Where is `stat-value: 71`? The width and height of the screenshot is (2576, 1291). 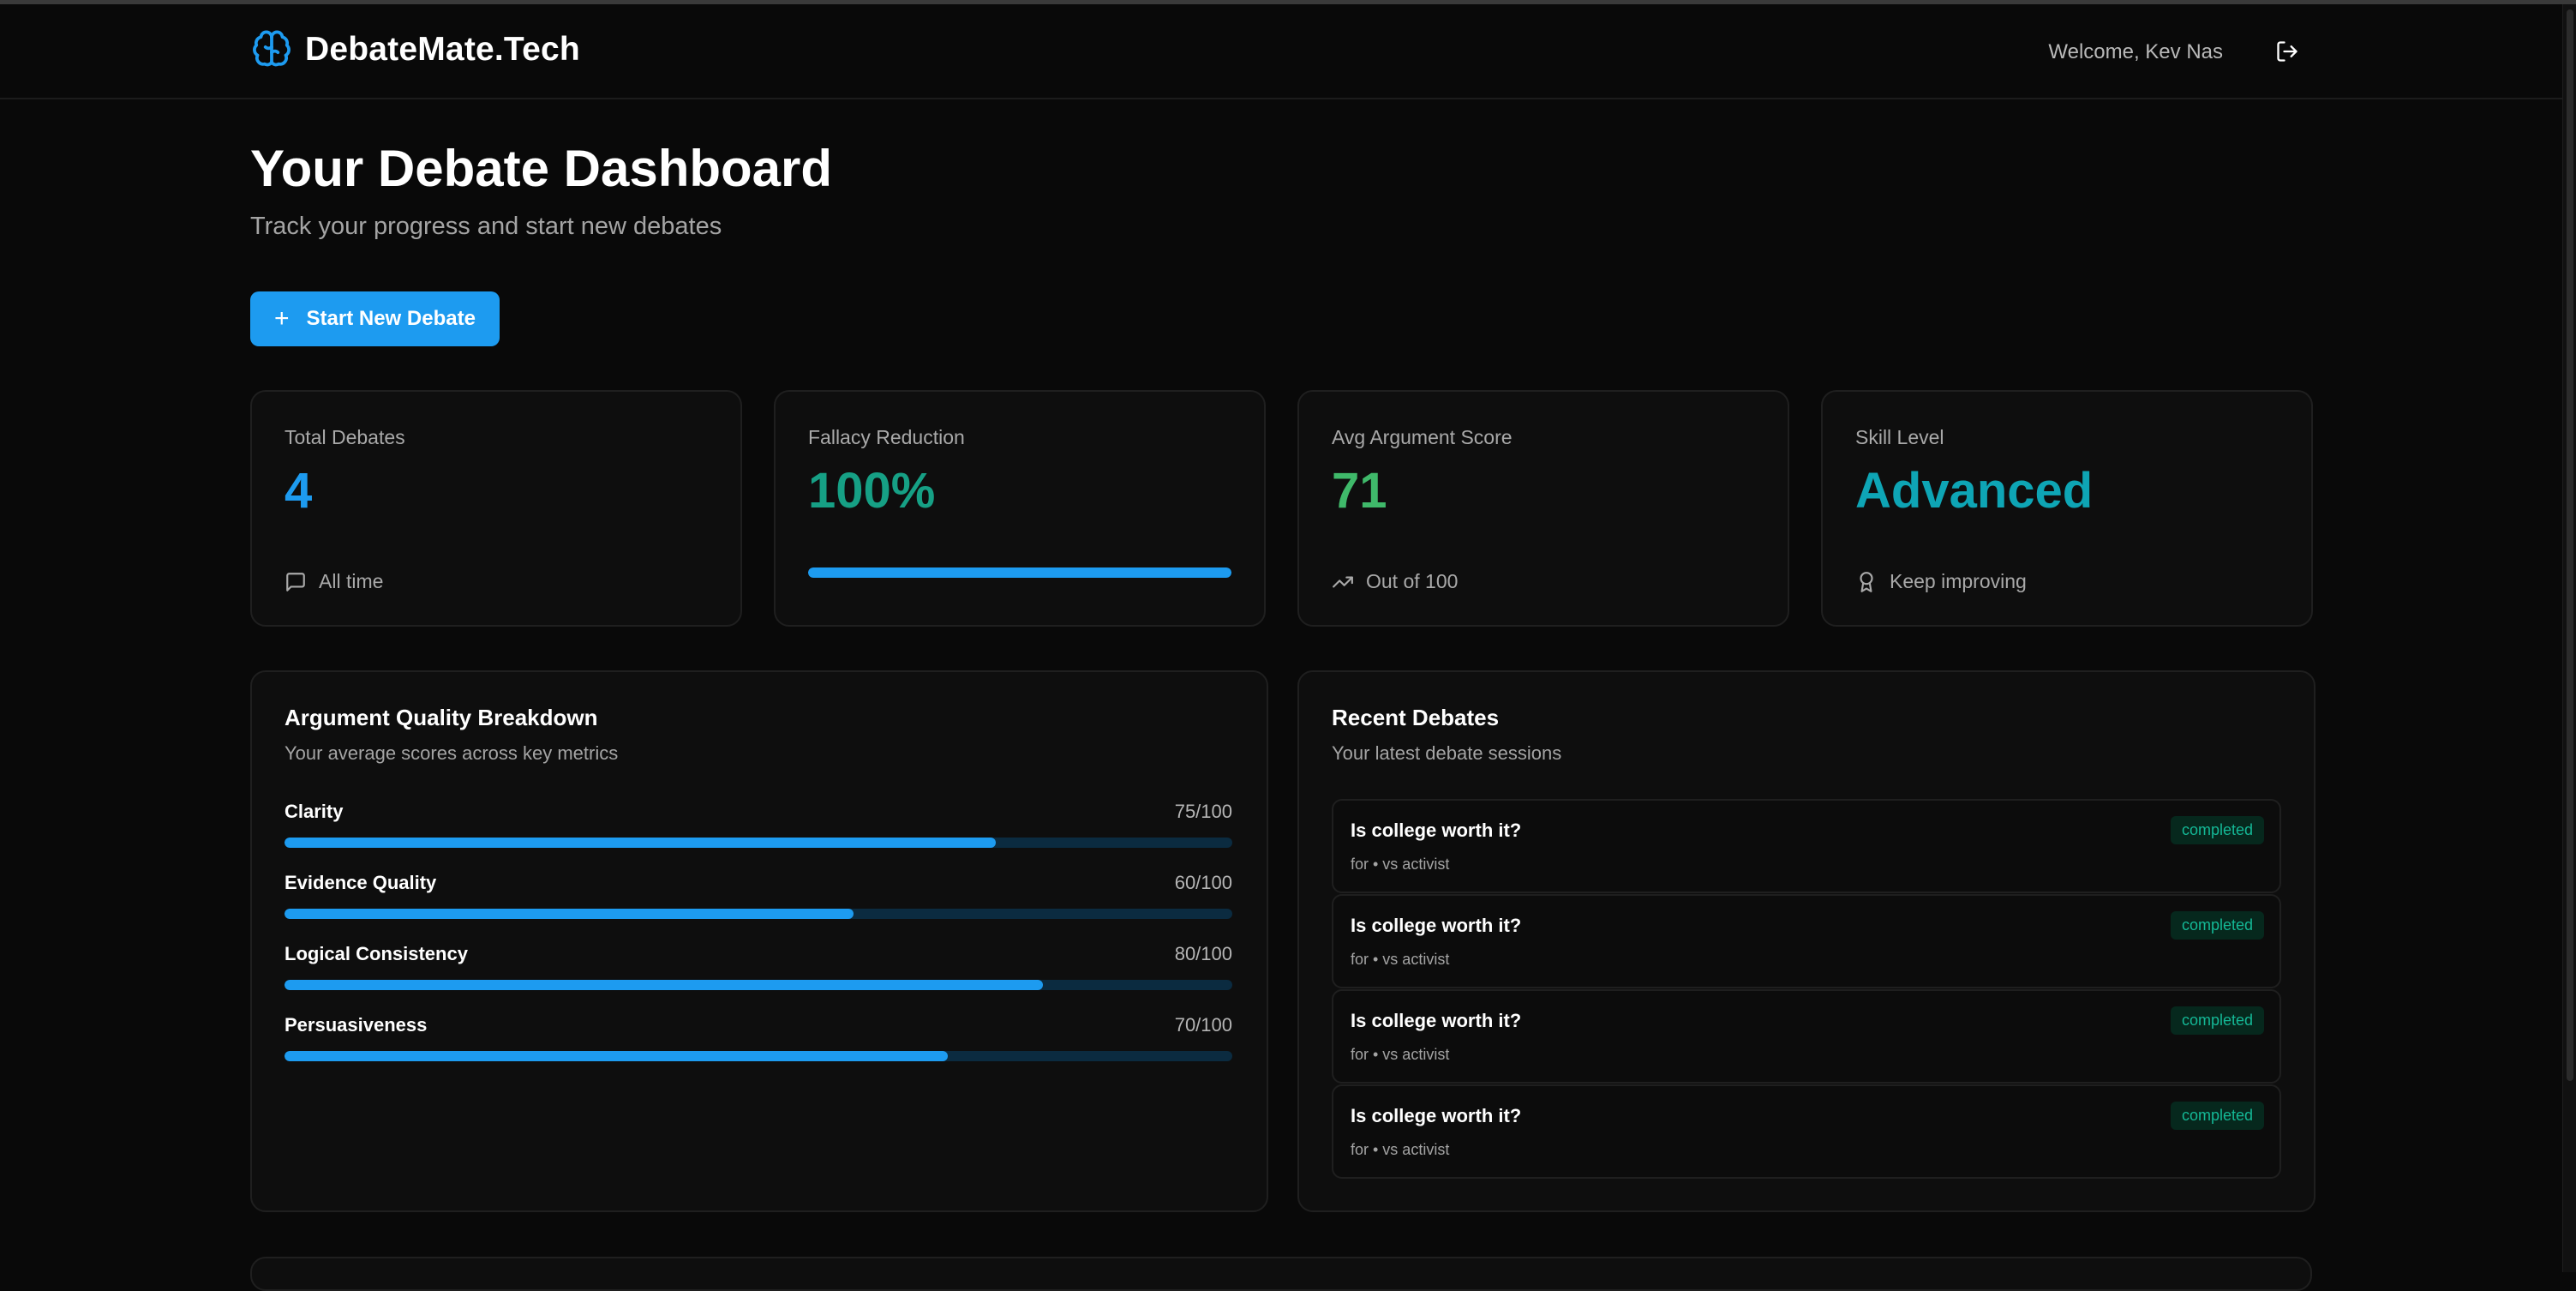 stat-value: 71 is located at coordinates (1359, 491).